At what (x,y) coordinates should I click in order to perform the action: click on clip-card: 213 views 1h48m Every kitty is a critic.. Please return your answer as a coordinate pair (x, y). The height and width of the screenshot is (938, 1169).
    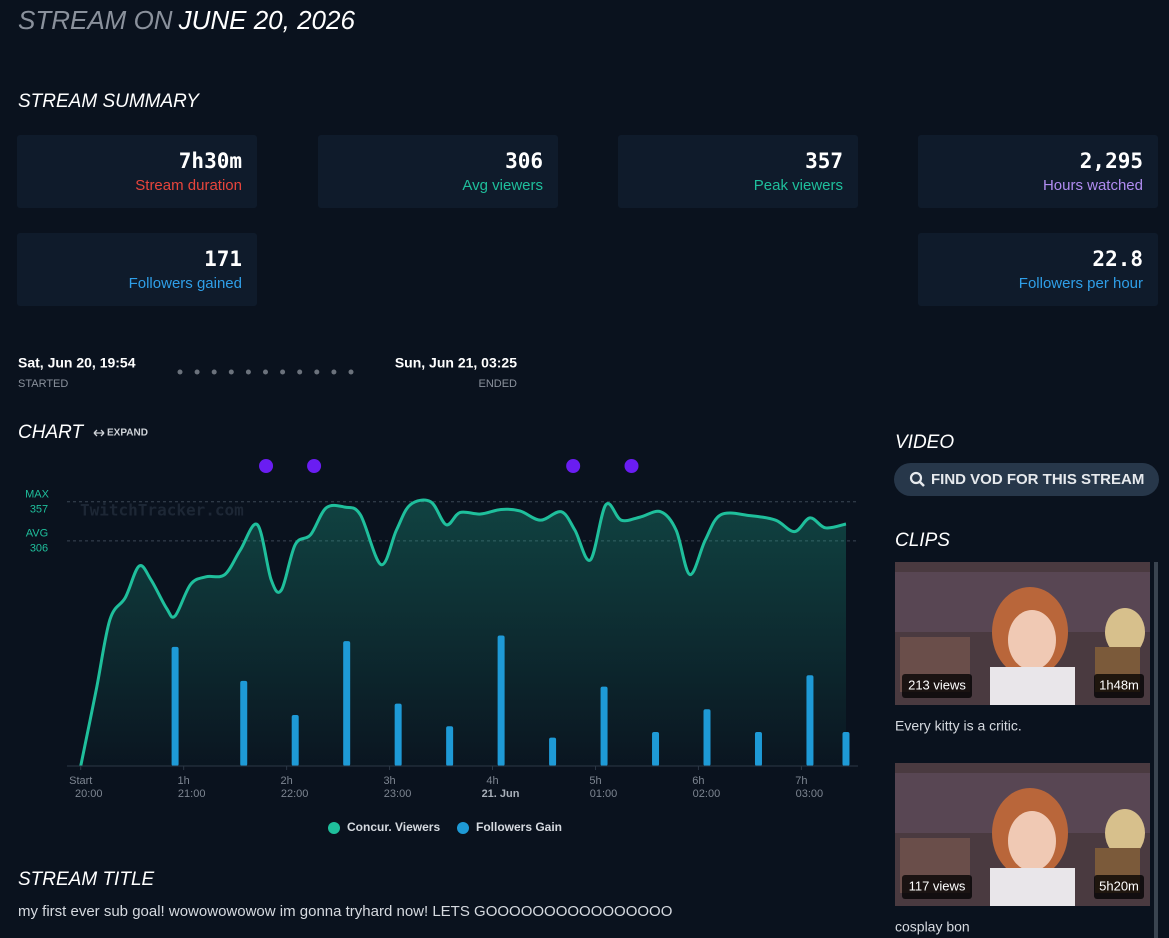
    Looking at the image, I should click on (1022, 648).